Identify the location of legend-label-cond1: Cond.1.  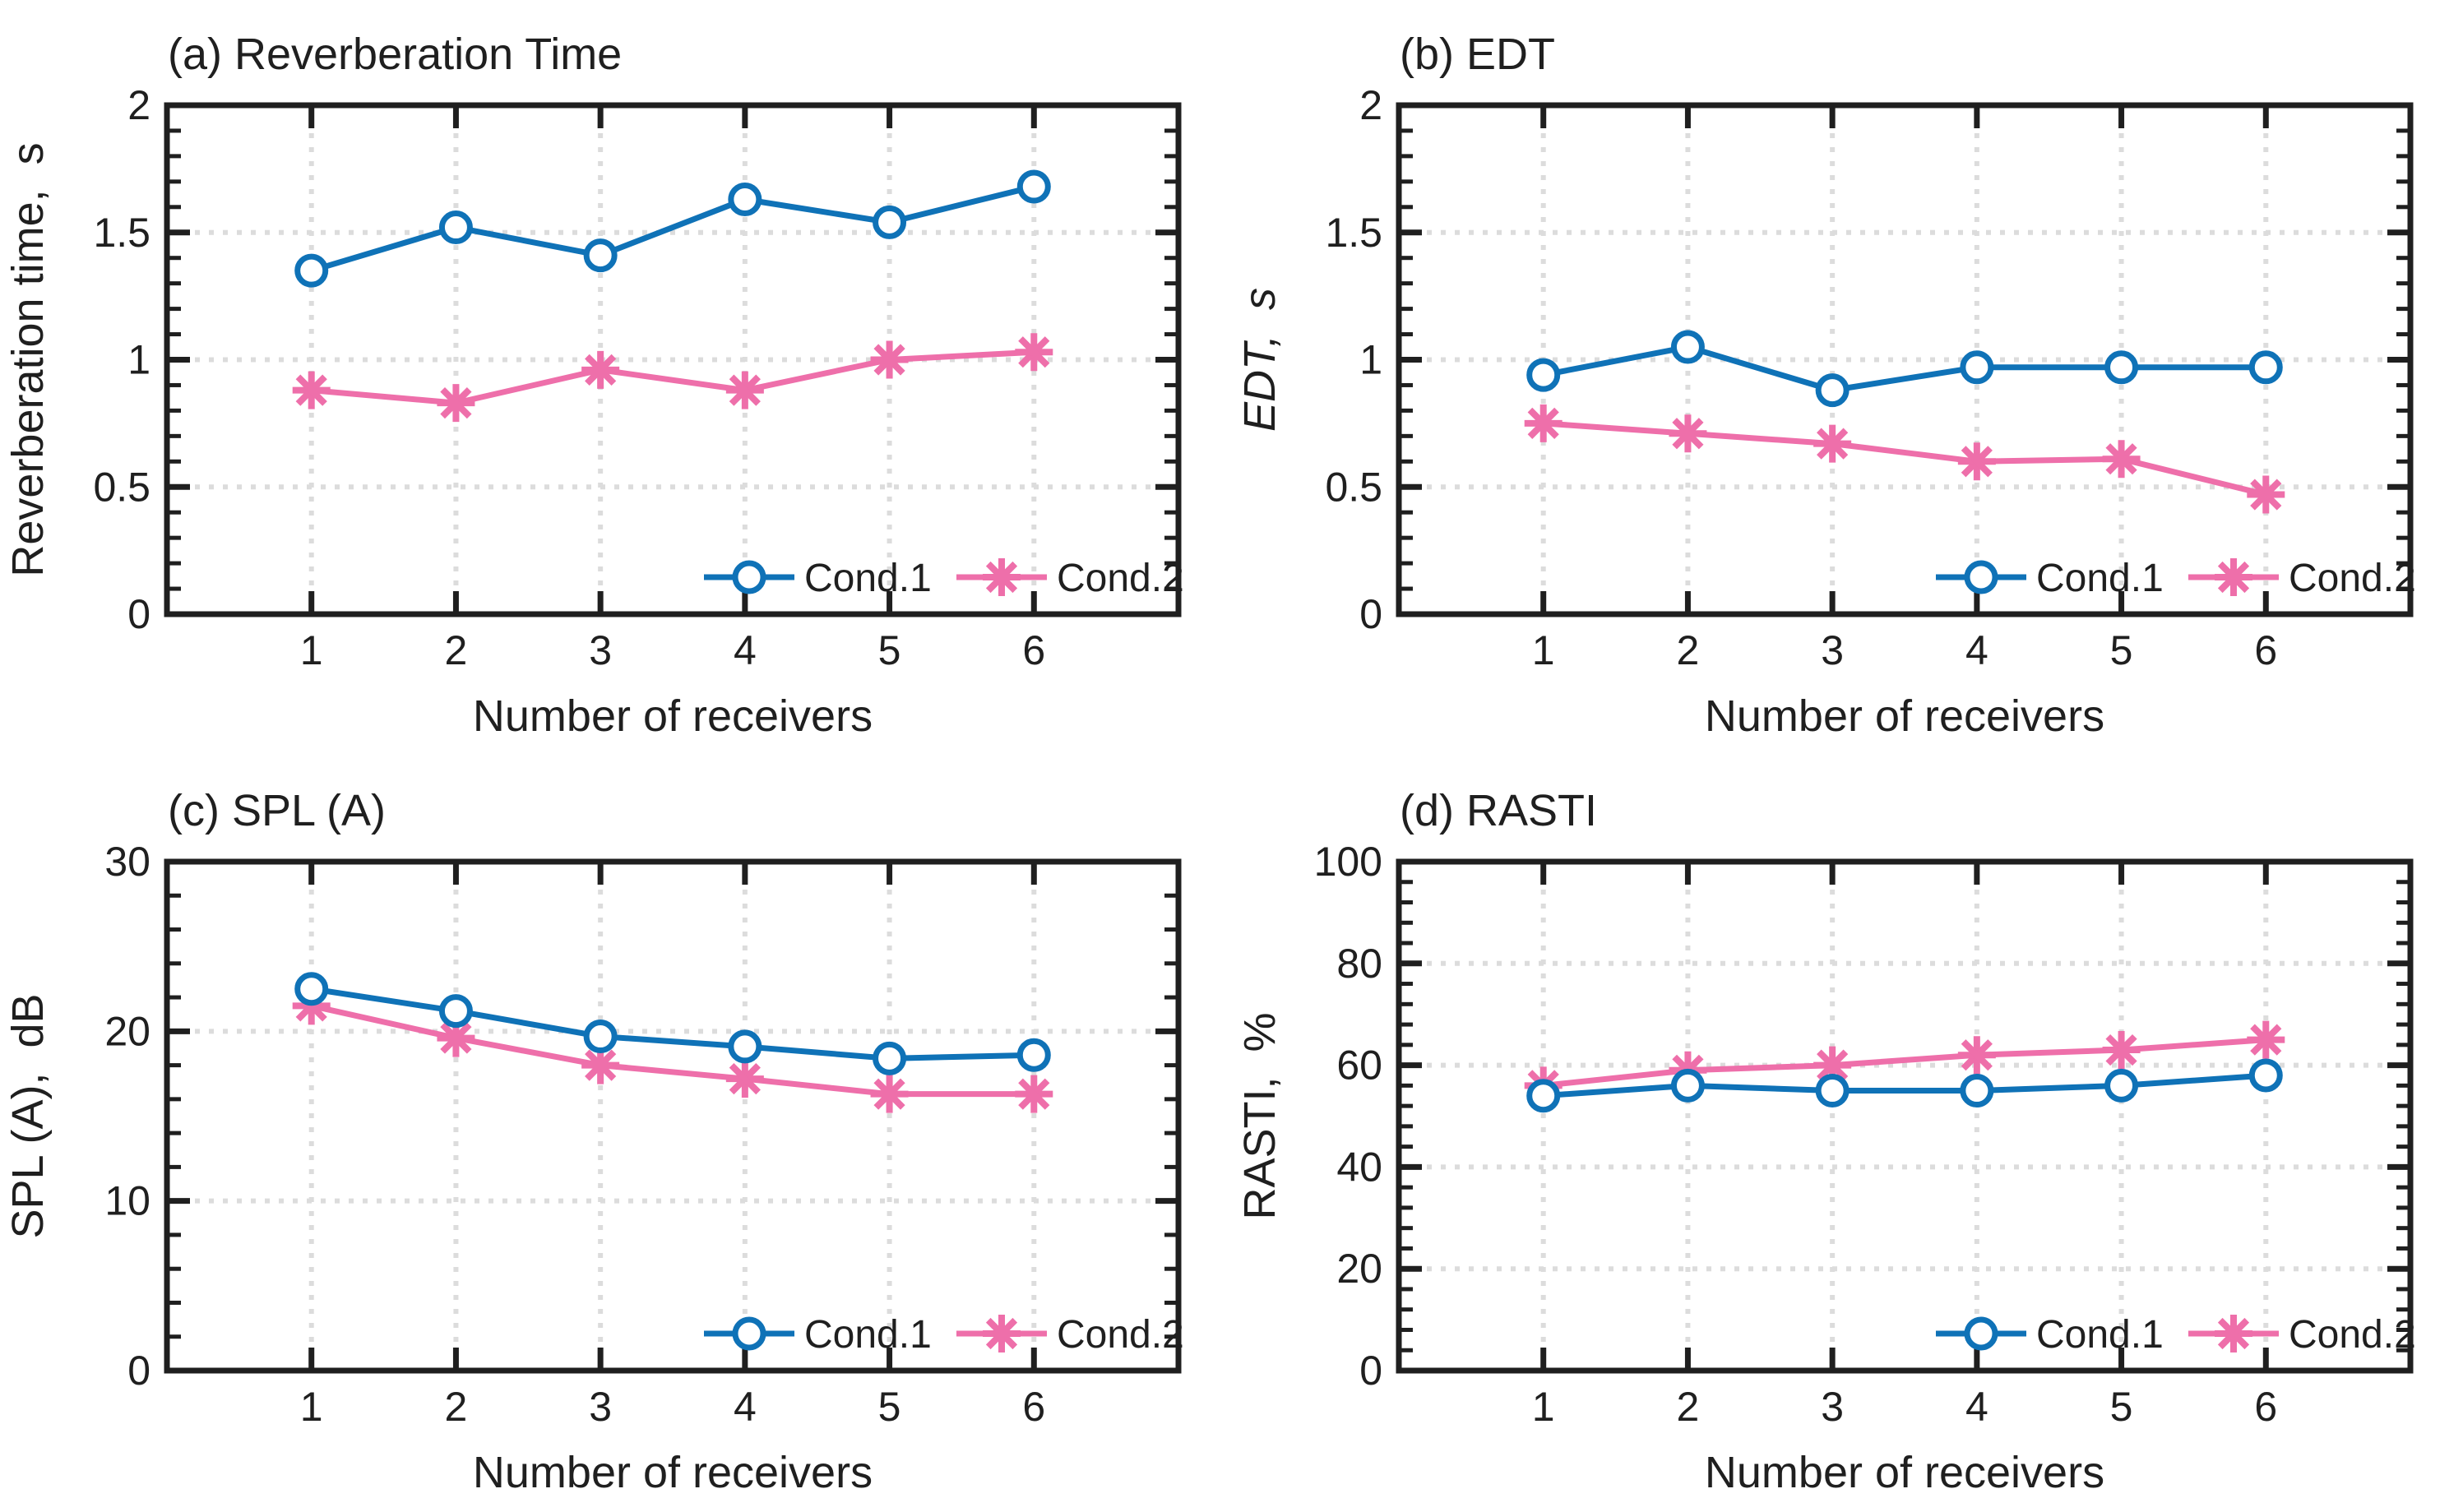
(868, 1335).